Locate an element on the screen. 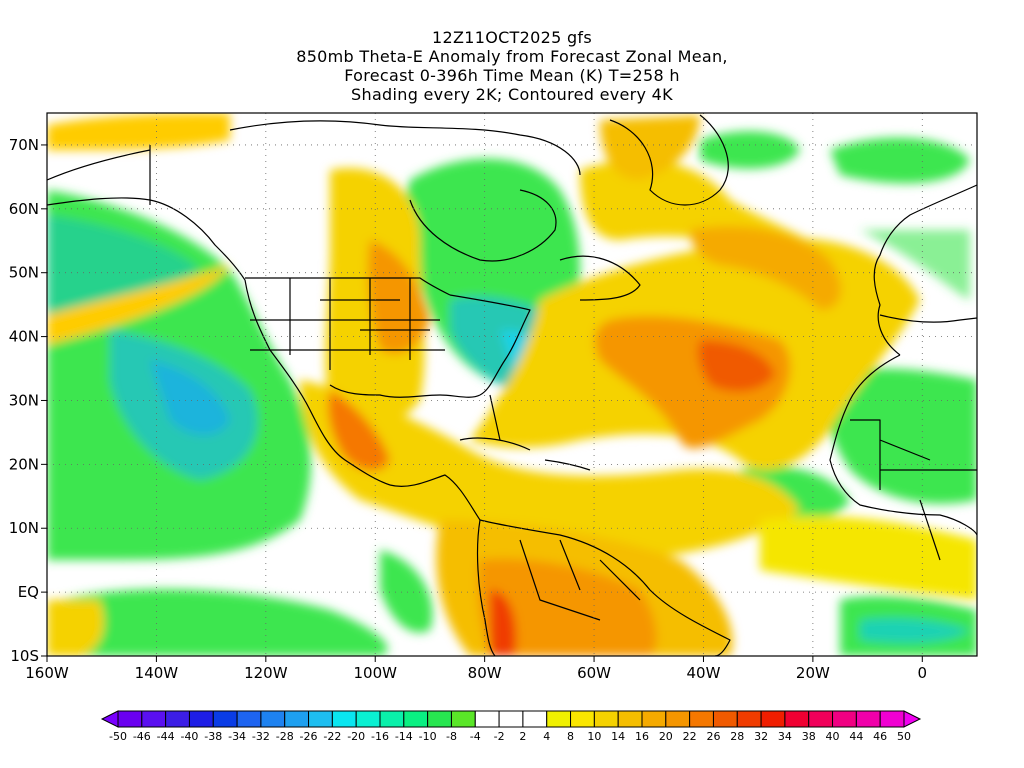 This screenshot has height=768, width=1024. lat-tick-label: 40N is located at coordinates (24, 337).